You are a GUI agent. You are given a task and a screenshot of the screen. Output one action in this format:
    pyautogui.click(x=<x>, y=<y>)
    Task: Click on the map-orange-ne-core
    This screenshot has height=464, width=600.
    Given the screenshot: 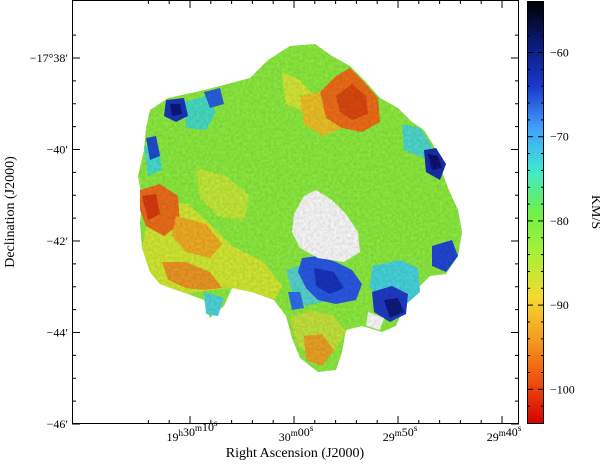 What is the action you would take?
    pyautogui.click(x=352, y=102)
    